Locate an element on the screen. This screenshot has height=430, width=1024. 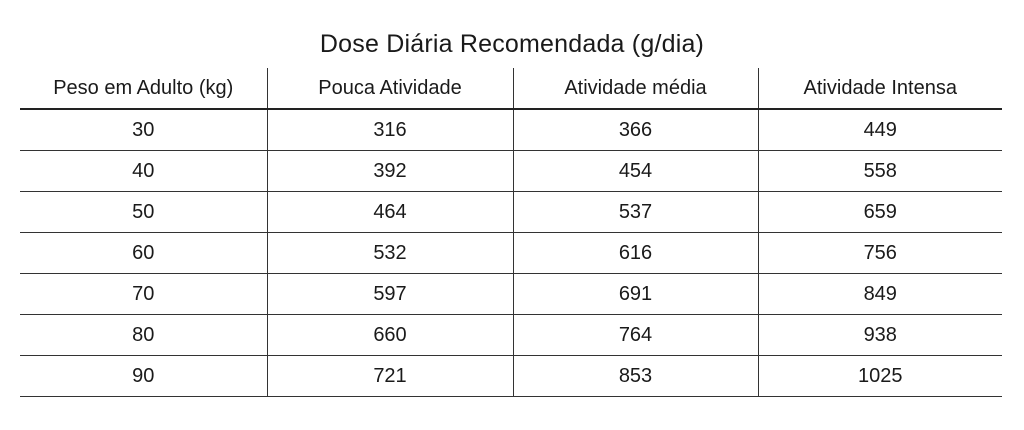
header-medium-activity: Atividade média is located at coordinates (635, 89).